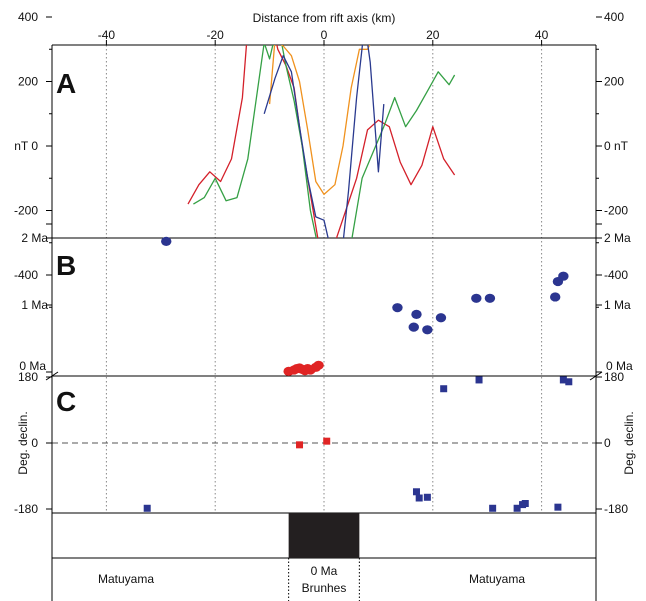 The width and height of the screenshot is (646, 601). Describe the element at coordinates (34, 238) in the screenshot. I see `y-tick-label-left-b: 2 Ma` at that location.